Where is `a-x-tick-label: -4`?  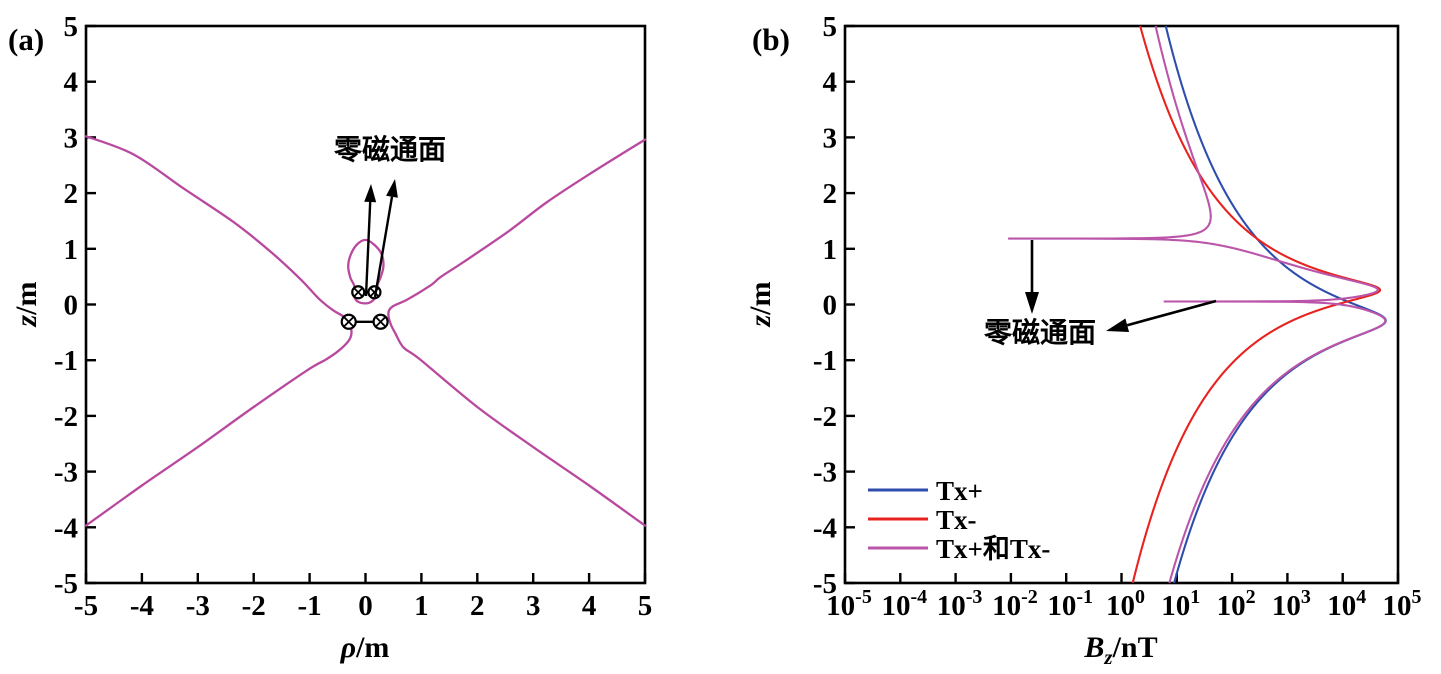 a-x-tick-label: -4 is located at coordinates (142, 606).